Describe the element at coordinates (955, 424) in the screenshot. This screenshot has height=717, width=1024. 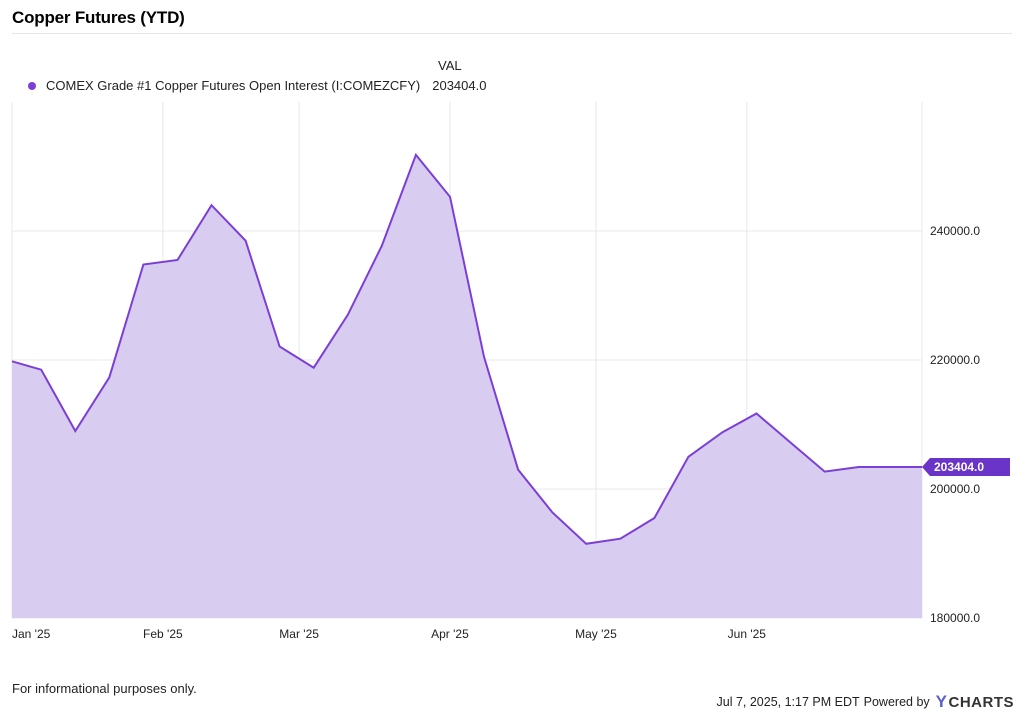
I see `y-axis: 180000.0 200000.0 220000.0 240000.0` at that location.